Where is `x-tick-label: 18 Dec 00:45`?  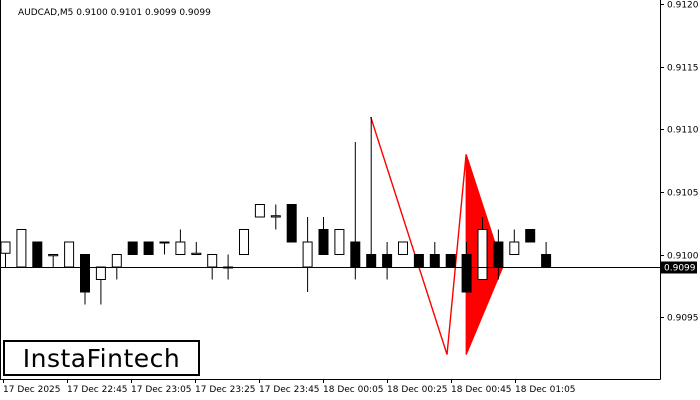
x-tick-label: 18 Dec 00:45 is located at coordinates (481, 390).